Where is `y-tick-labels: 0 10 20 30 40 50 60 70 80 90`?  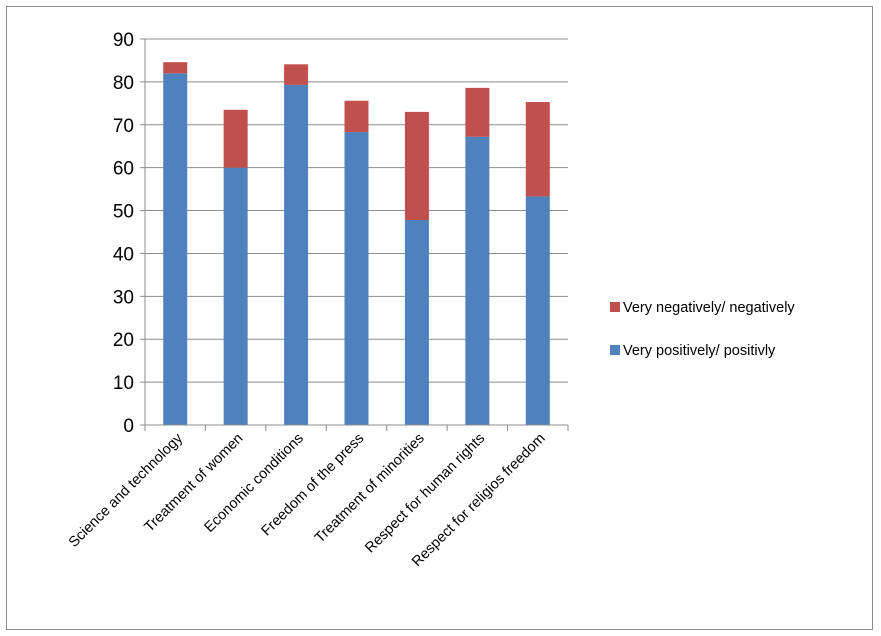
y-tick-labels: 0 10 20 30 40 50 60 70 80 90 is located at coordinates (123, 233).